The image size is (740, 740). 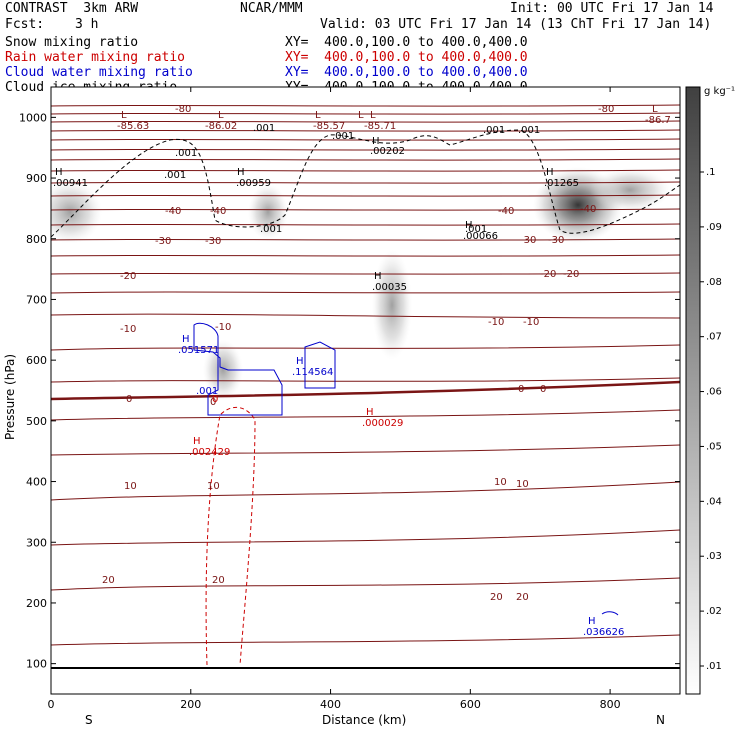 I want to click on x-tick-label: 200, so click(x=190, y=704).